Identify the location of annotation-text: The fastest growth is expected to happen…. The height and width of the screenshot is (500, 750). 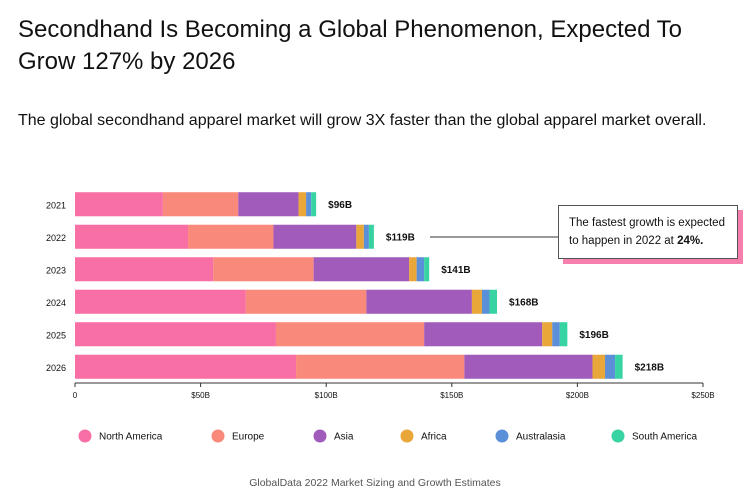
(647, 232).